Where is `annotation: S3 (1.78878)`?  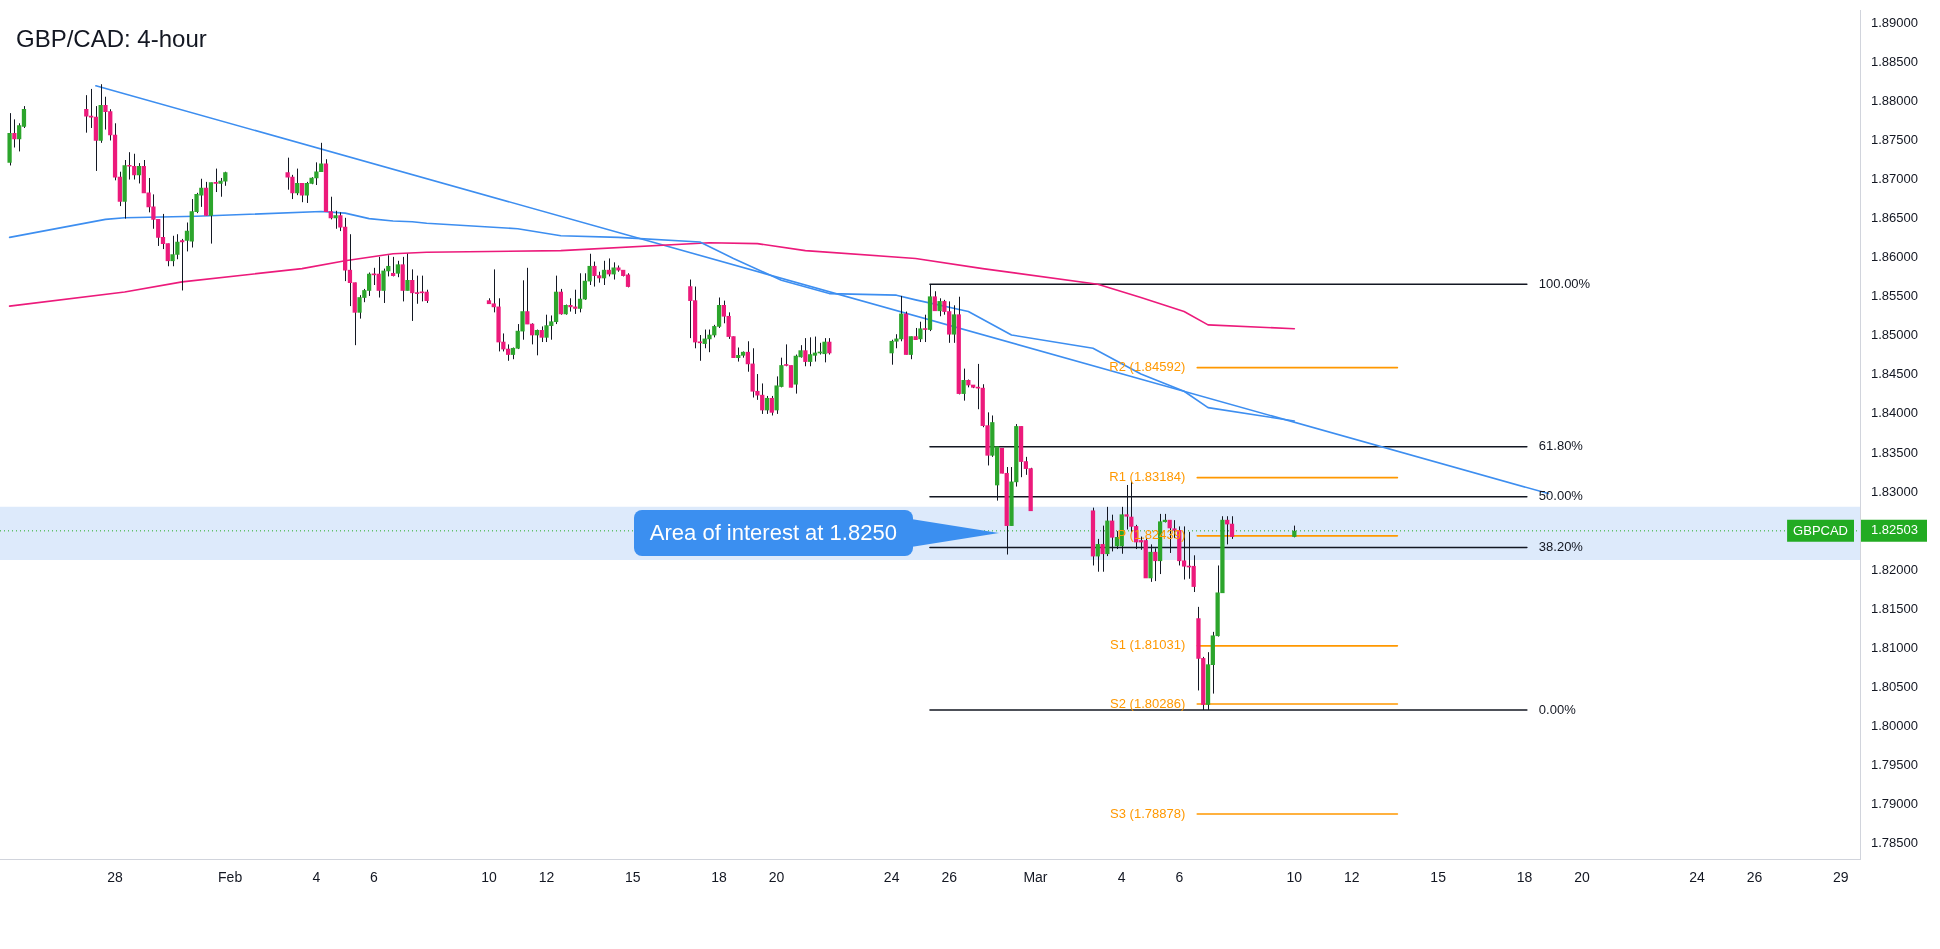
annotation: S3 (1.78878) is located at coordinates (1148, 813).